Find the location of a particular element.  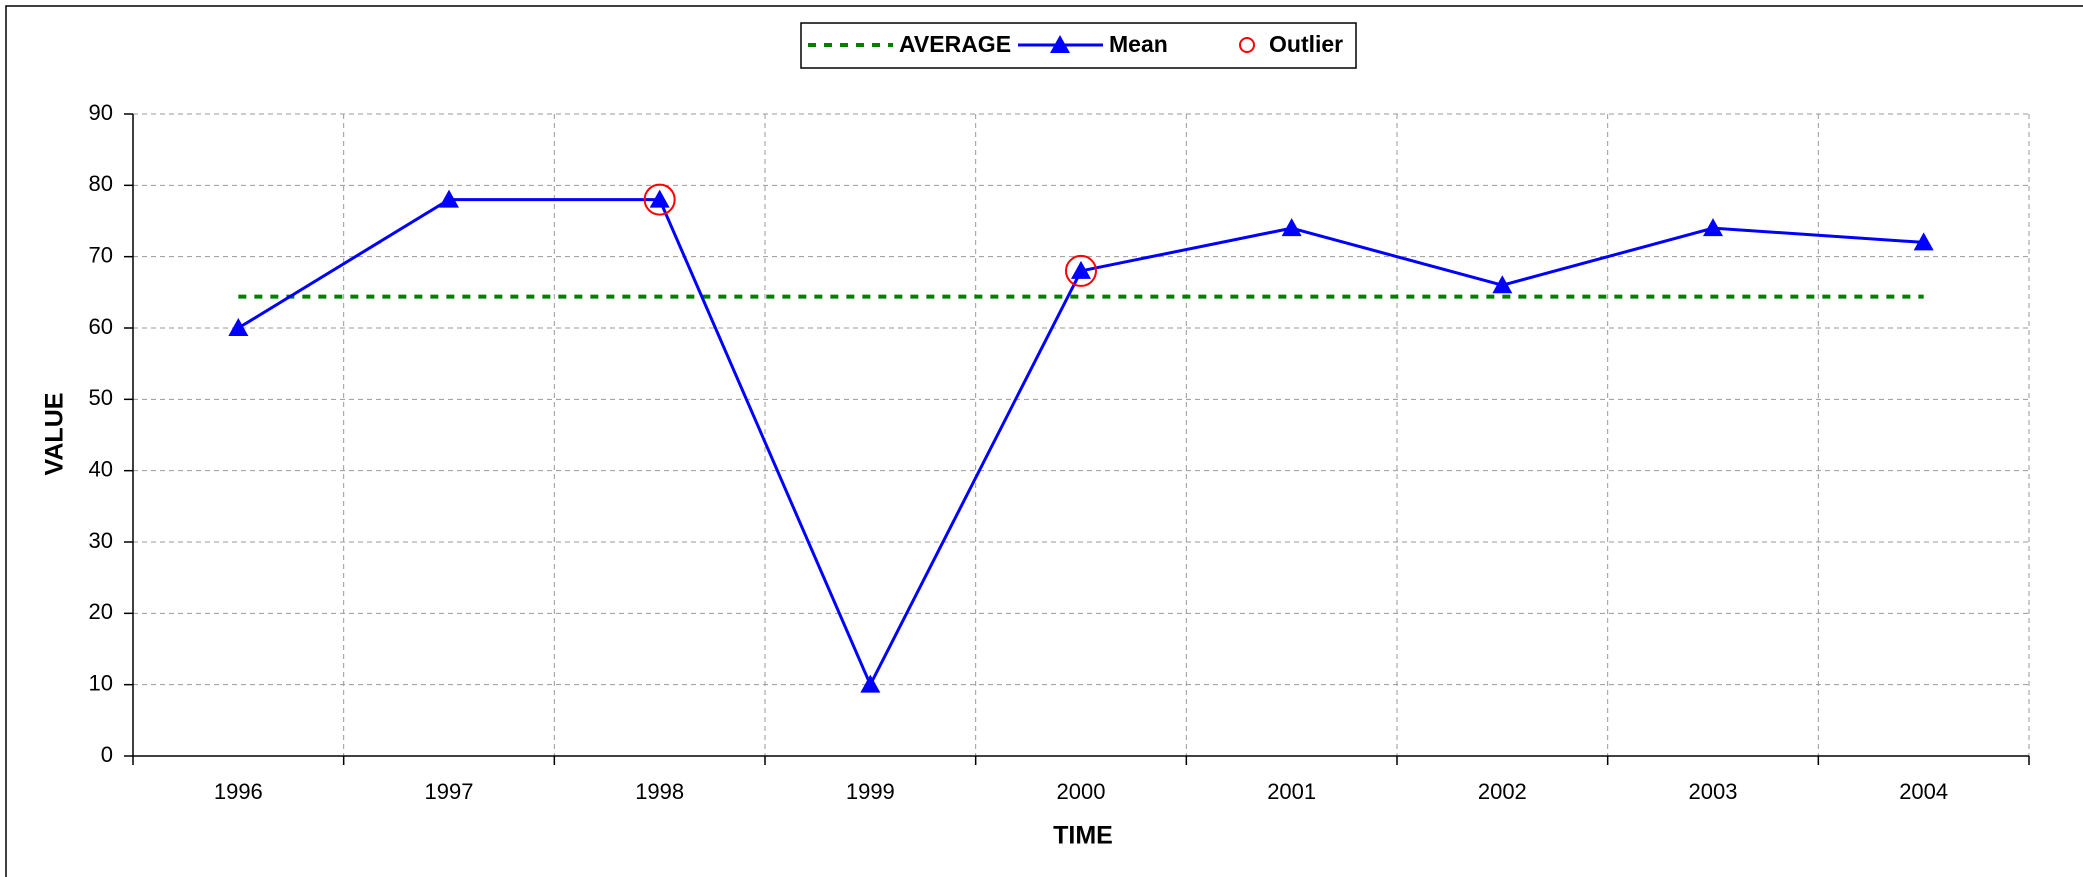

x-tick-label: 1999 is located at coordinates (870, 791).